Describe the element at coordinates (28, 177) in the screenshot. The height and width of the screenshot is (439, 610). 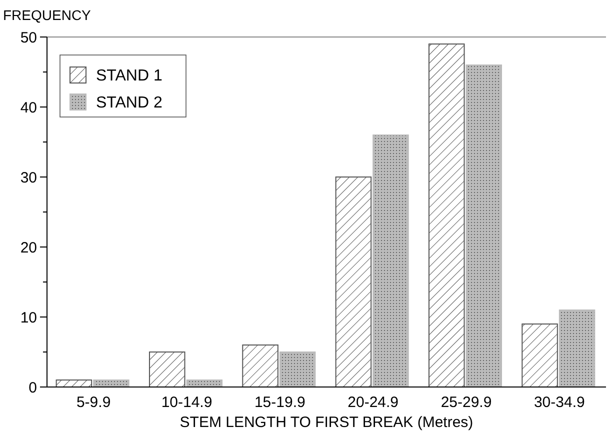
I see `y-tick-label: 30` at that location.